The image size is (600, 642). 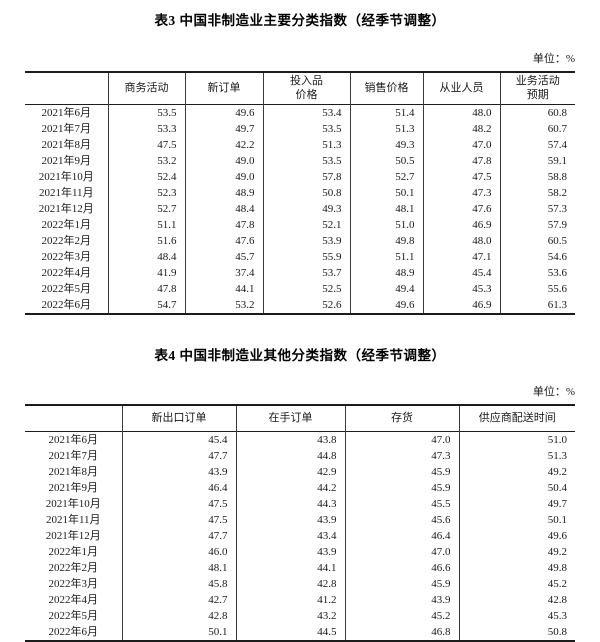 I want to click on row-month-label: 2022年1月, so click(x=73, y=552).